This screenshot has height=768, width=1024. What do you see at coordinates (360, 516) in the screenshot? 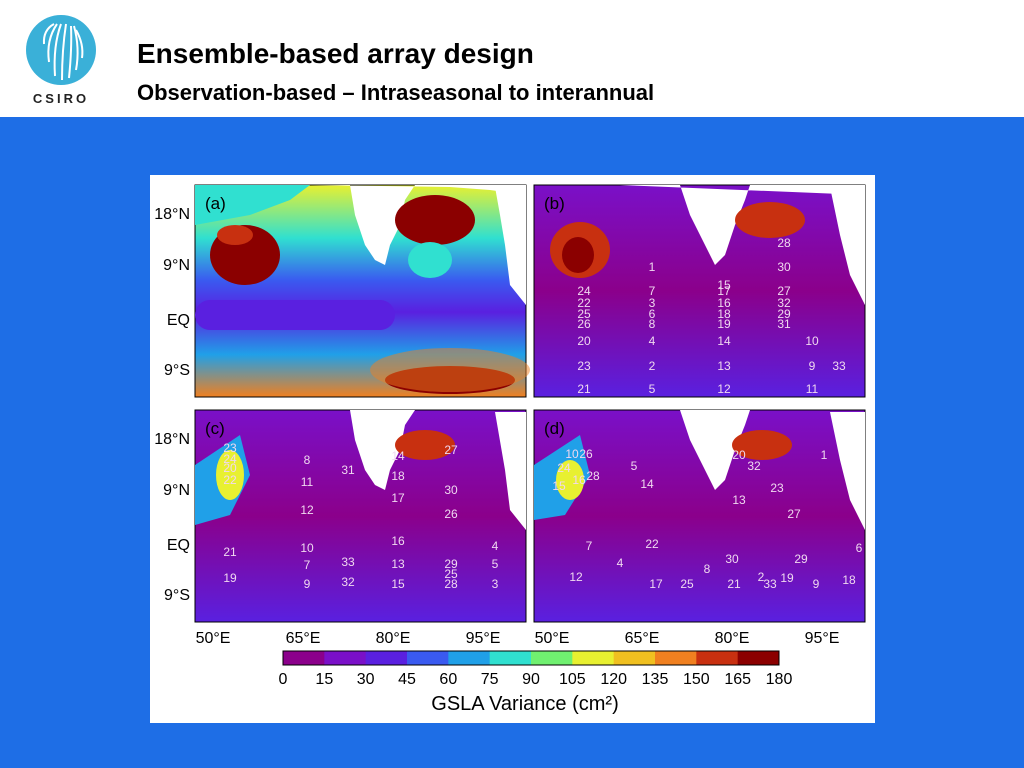
I see `panel-c` at bounding box center [360, 516].